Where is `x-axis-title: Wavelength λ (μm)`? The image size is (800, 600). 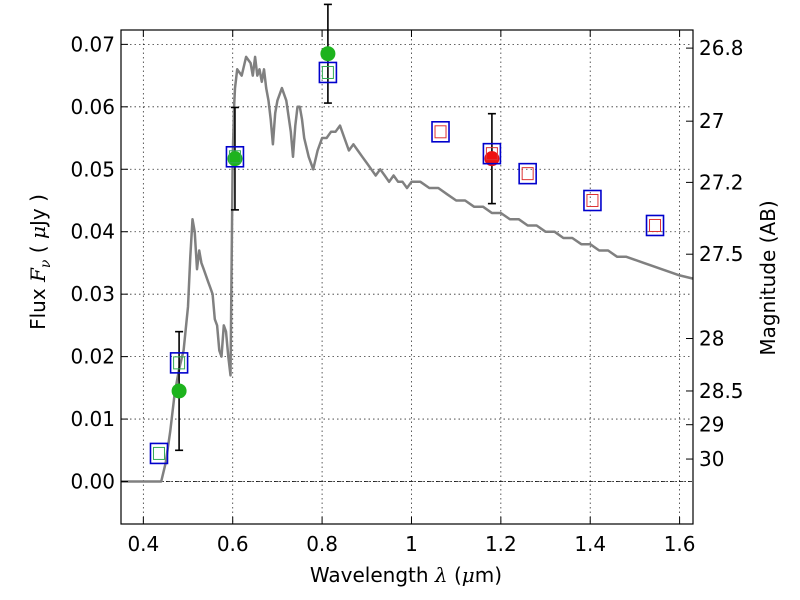 x-axis-title: Wavelength λ (μm) is located at coordinates (406, 575).